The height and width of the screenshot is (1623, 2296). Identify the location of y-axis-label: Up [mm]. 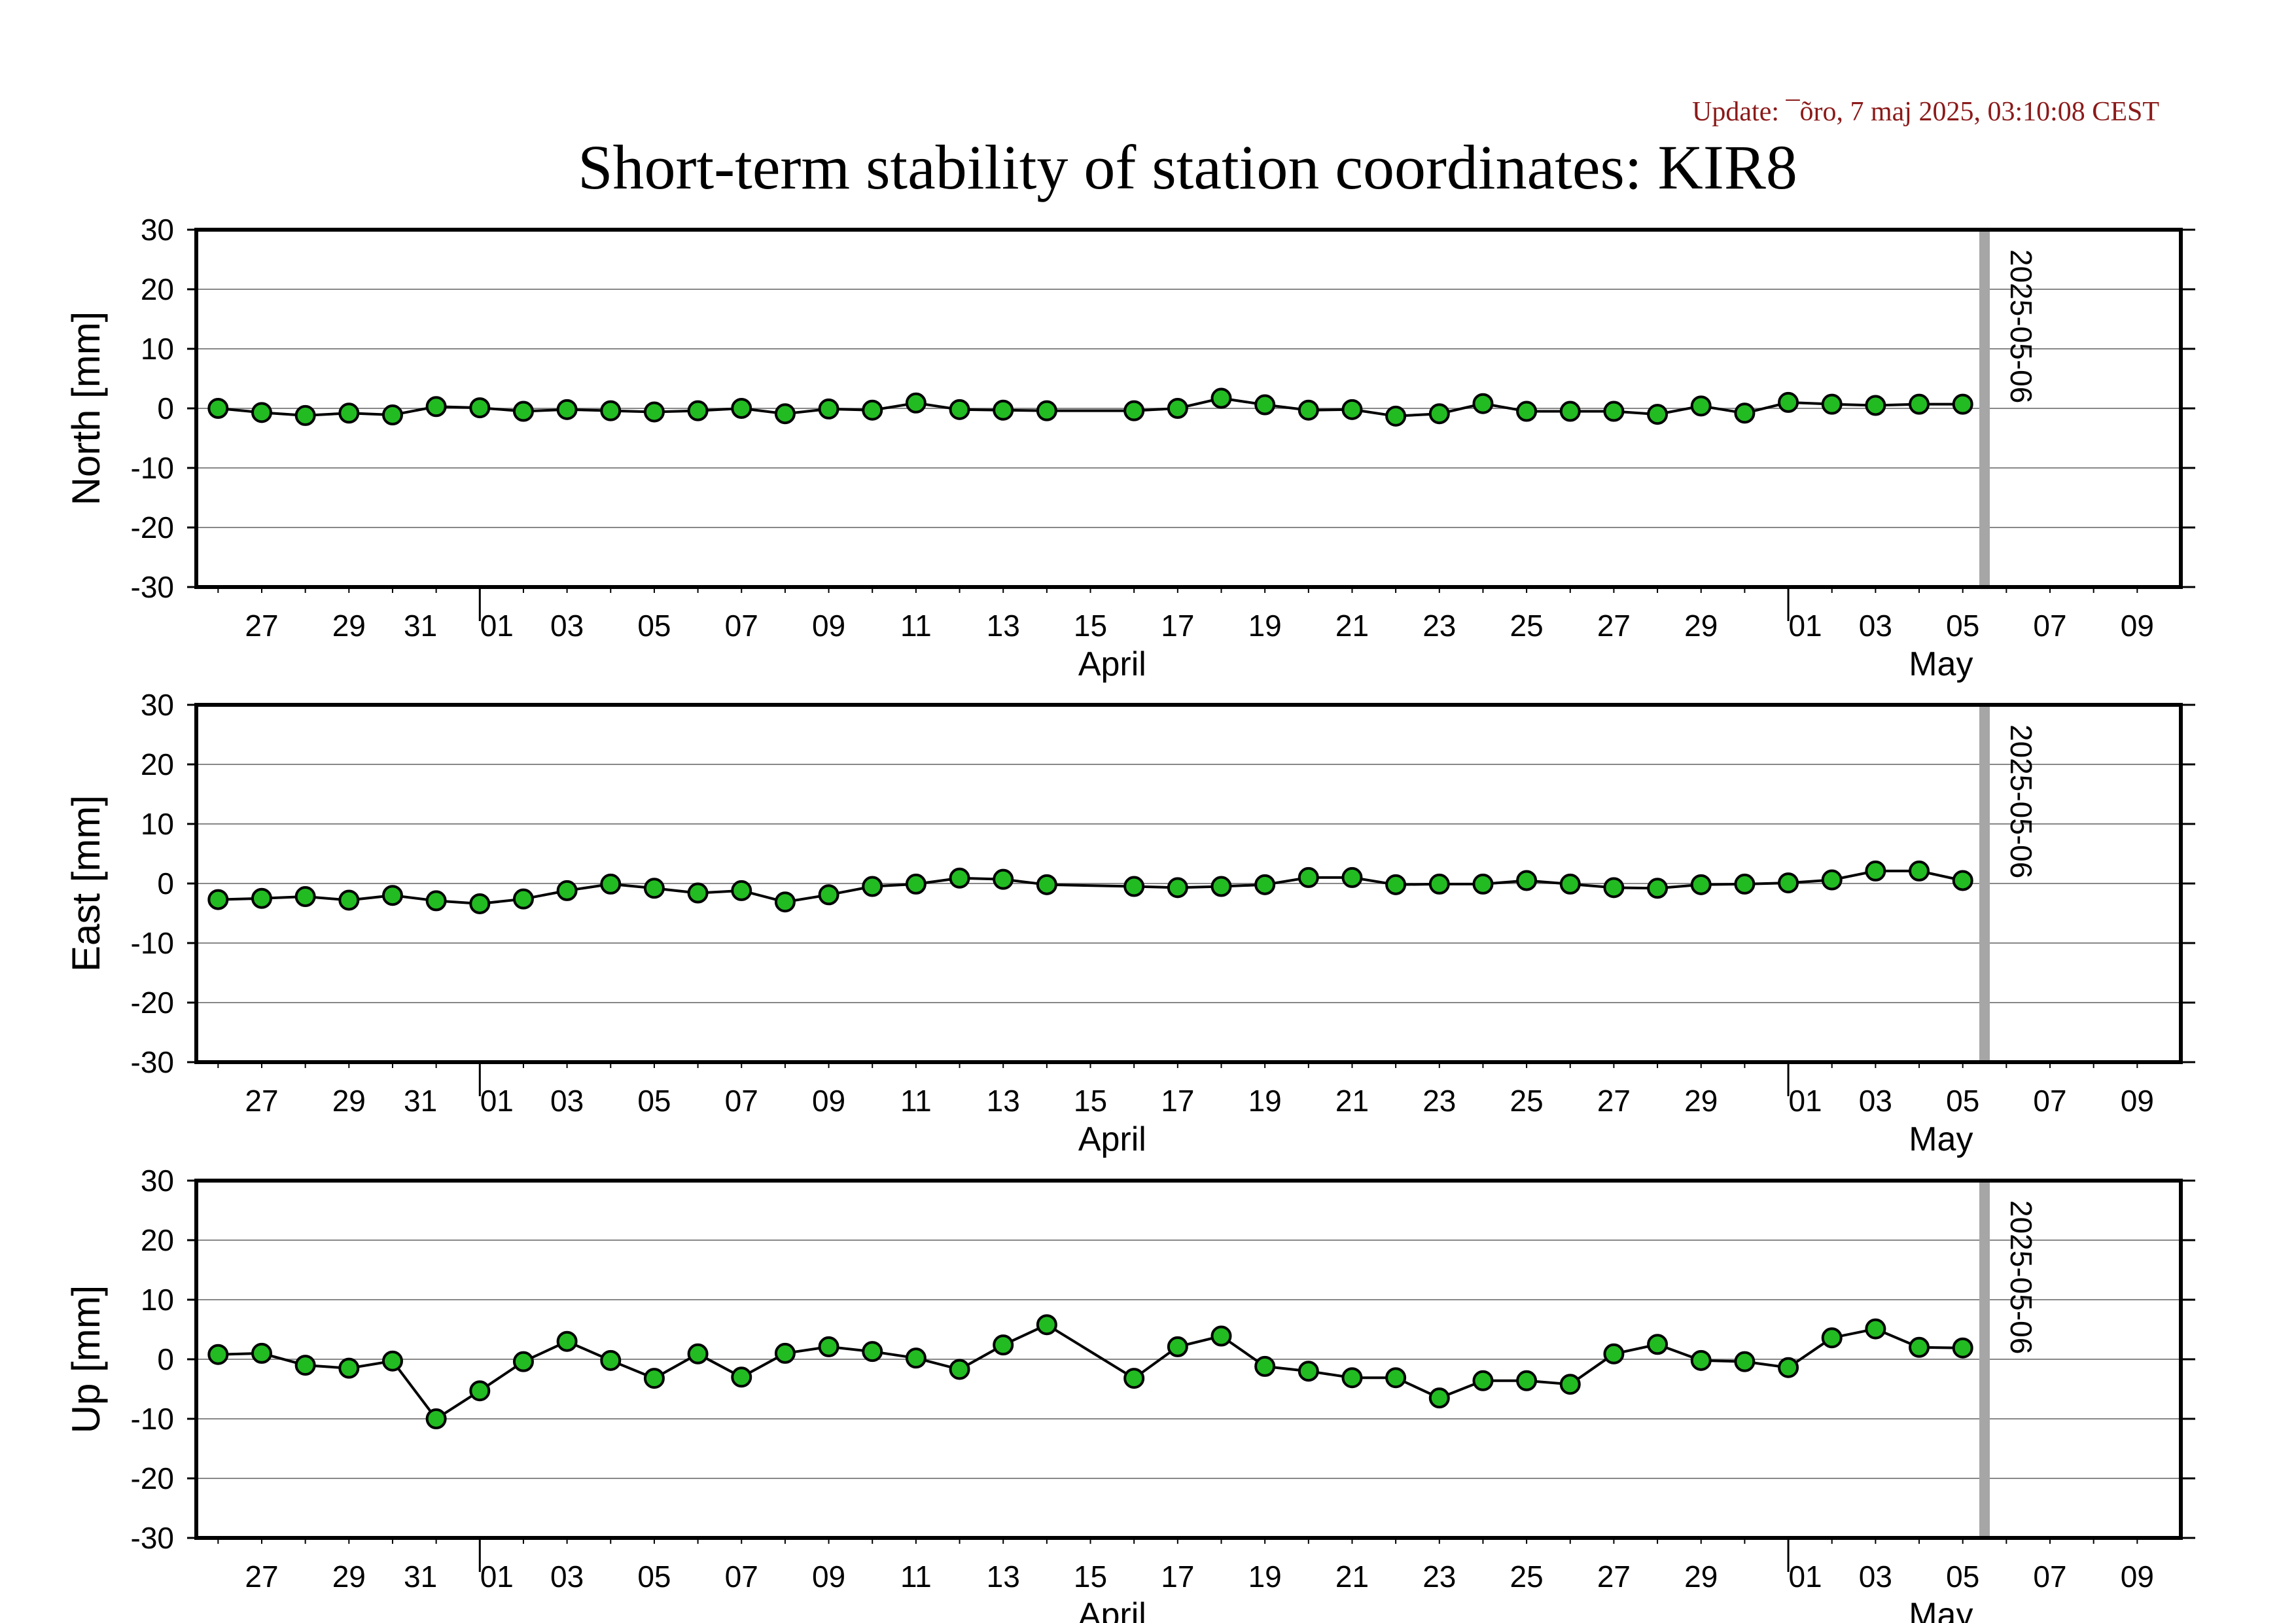
(86, 1360).